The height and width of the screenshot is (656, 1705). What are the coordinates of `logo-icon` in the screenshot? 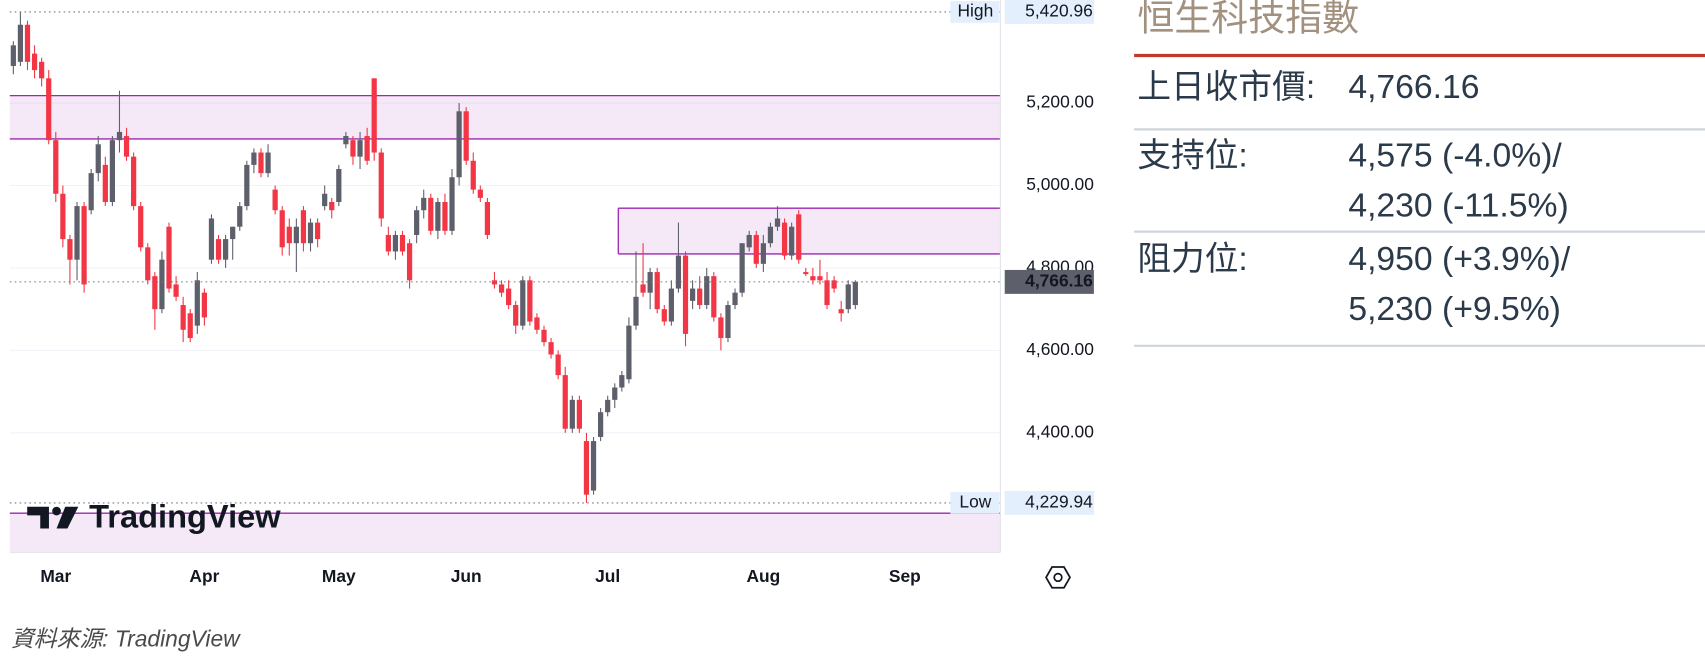 It's located at (38, 517).